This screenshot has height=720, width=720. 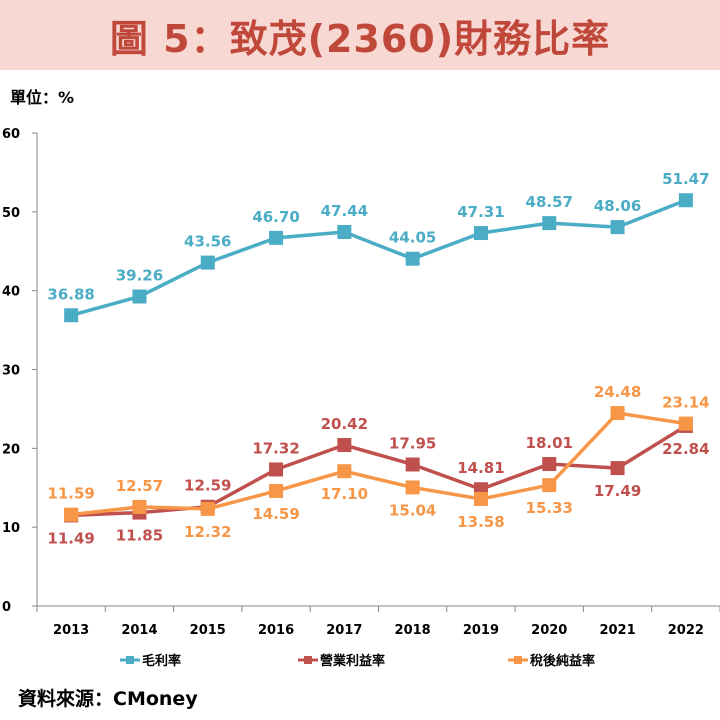 I want to click on data-label: 48.06, so click(x=617, y=206).